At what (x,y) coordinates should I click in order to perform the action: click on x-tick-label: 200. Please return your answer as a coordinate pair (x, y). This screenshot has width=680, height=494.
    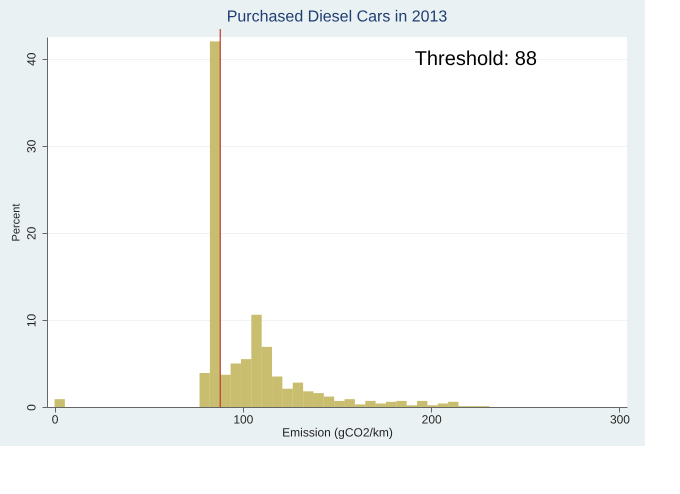
    Looking at the image, I should click on (432, 419).